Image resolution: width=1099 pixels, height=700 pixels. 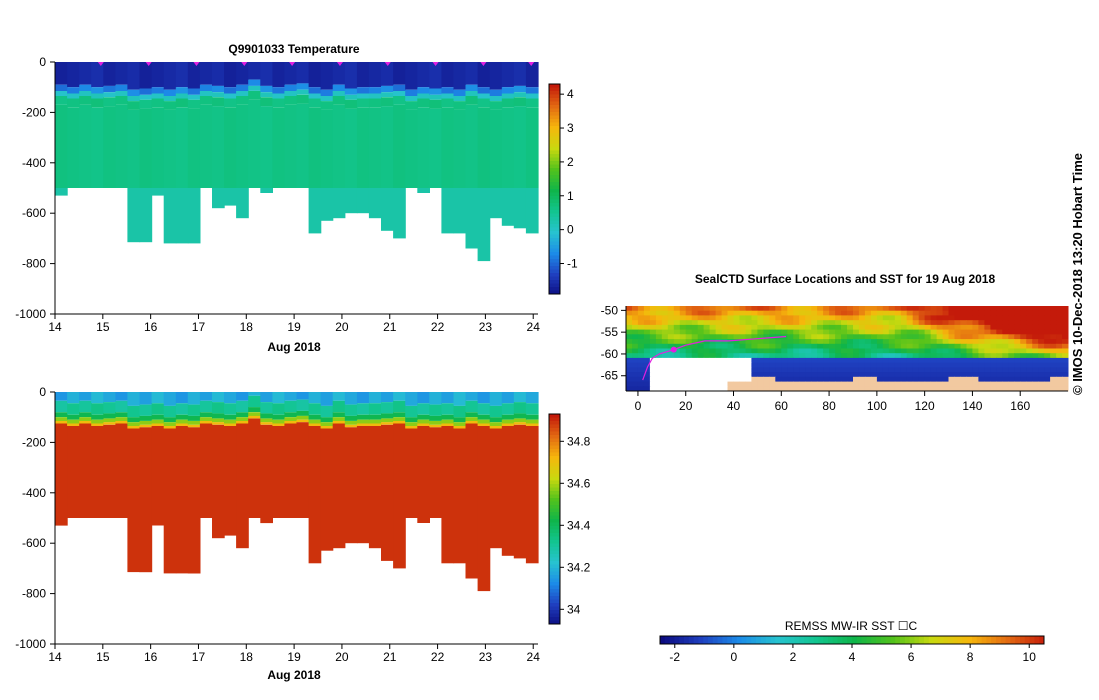 What do you see at coordinates (247, 327) in the screenshot?
I see `x-tick-label: 18` at bounding box center [247, 327].